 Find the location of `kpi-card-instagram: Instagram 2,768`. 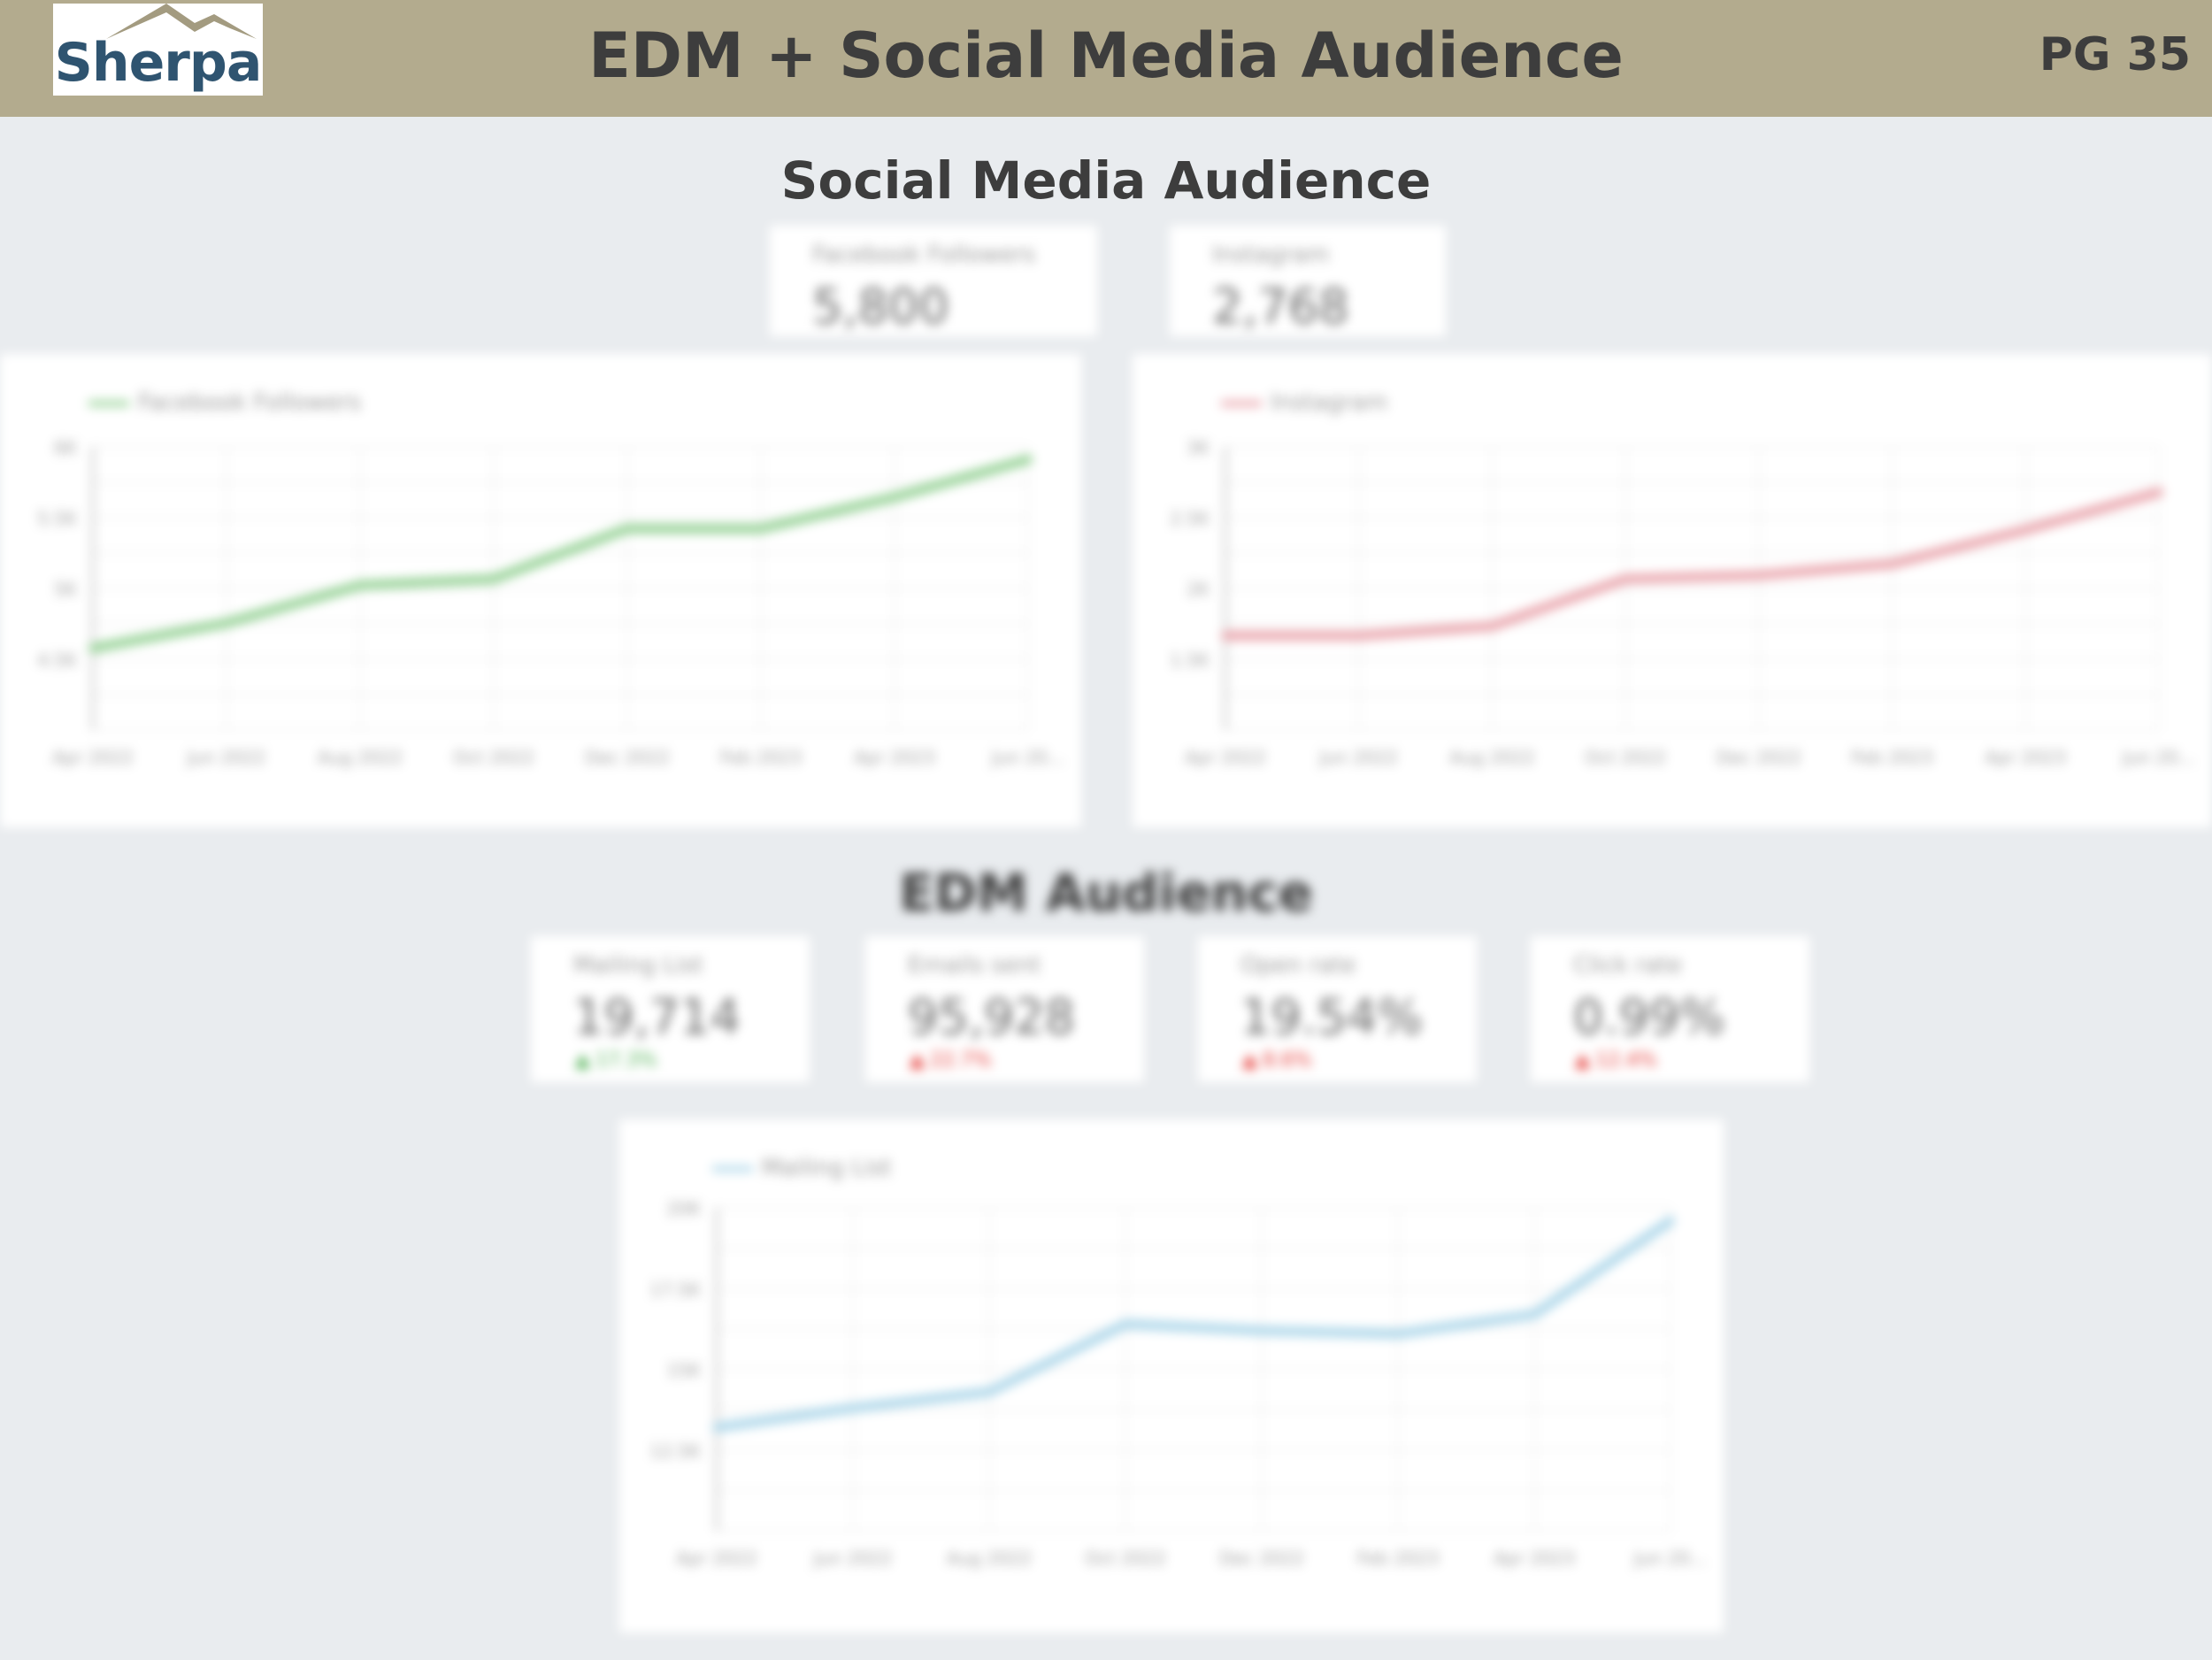

kpi-card-instagram: Instagram 2,768 is located at coordinates (1308, 281).